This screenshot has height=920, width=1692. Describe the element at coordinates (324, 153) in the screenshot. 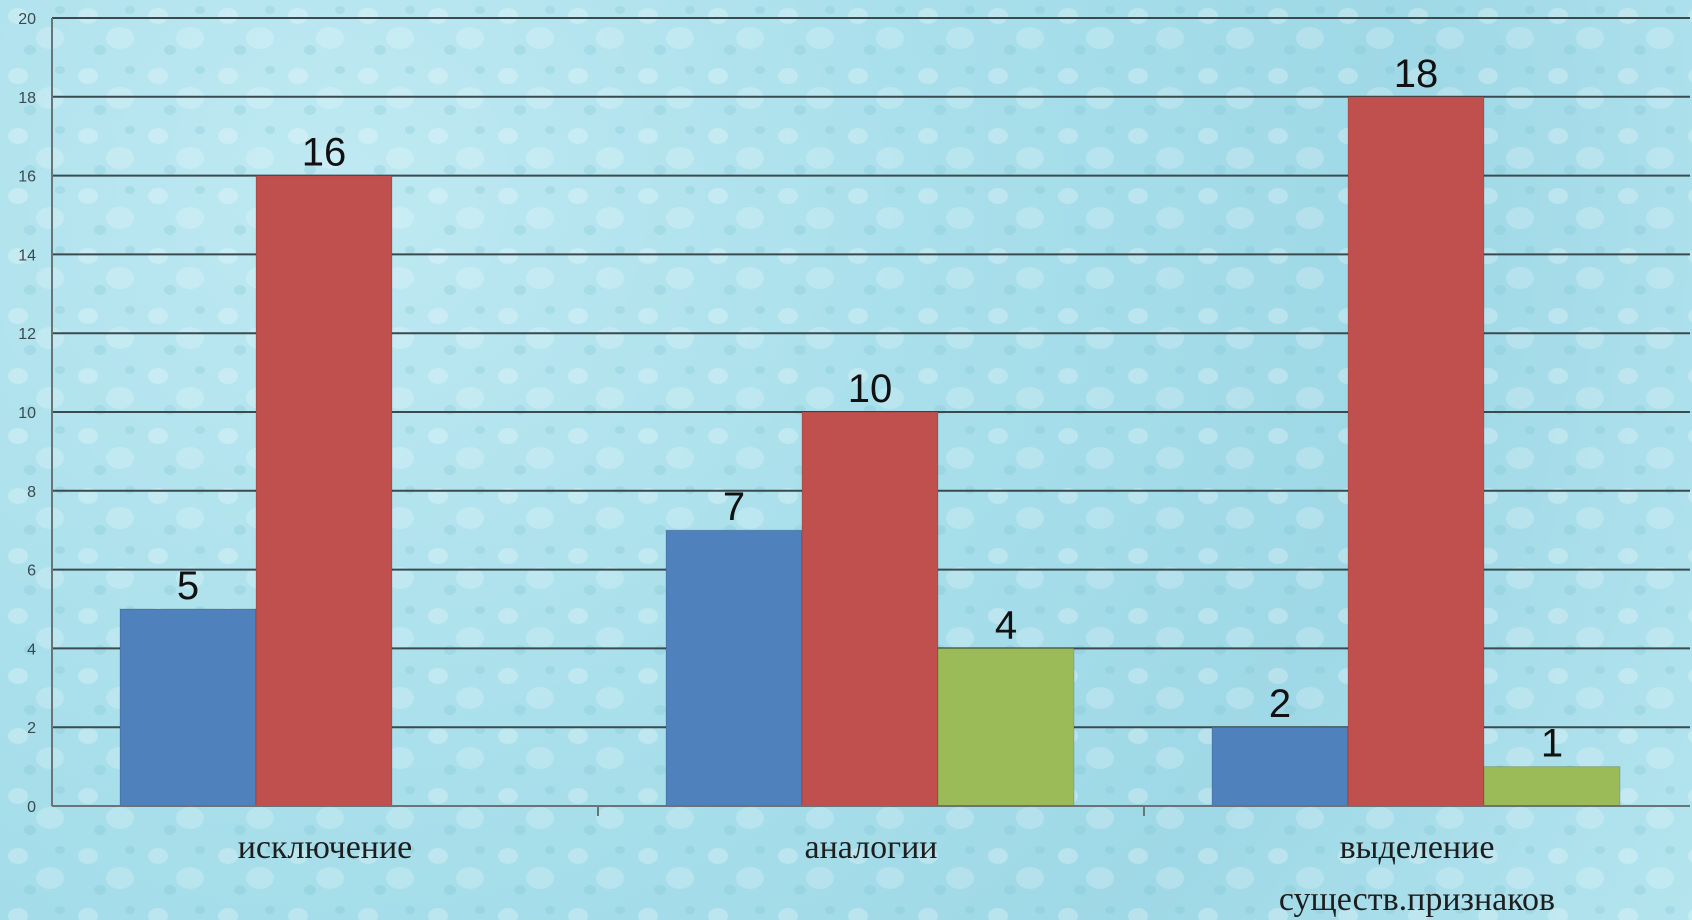

I see `data-label: 16` at that location.